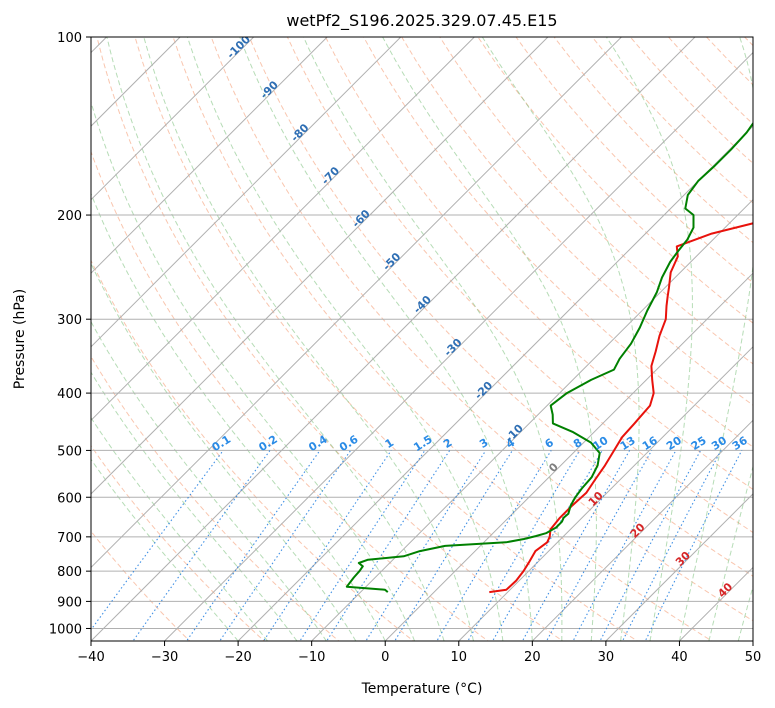 The image size is (775, 708). I want to click on x-tick-label: 0, so click(385, 657).